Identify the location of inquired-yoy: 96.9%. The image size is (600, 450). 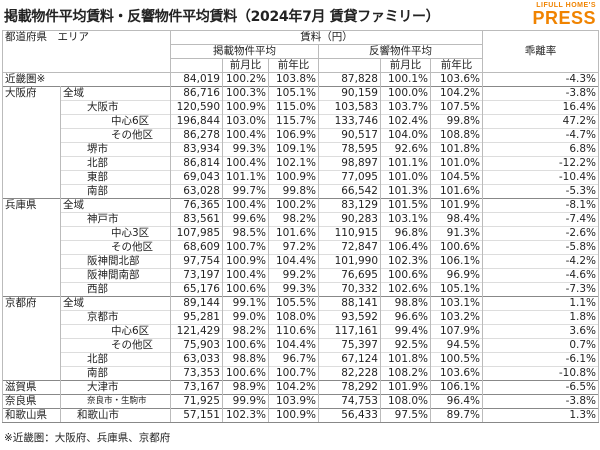
(456, 275).